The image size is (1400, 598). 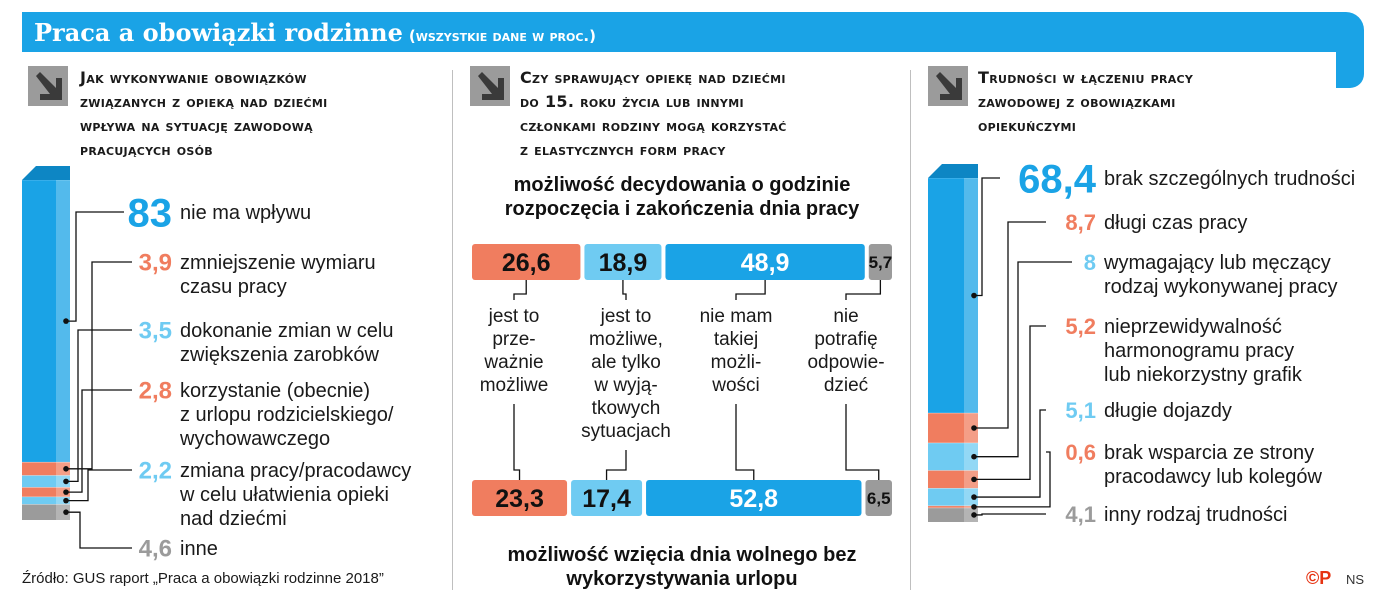 What do you see at coordinates (1175, 223) in the screenshot?
I see `category-label: długi czas pracy` at bounding box center [1175, 223].